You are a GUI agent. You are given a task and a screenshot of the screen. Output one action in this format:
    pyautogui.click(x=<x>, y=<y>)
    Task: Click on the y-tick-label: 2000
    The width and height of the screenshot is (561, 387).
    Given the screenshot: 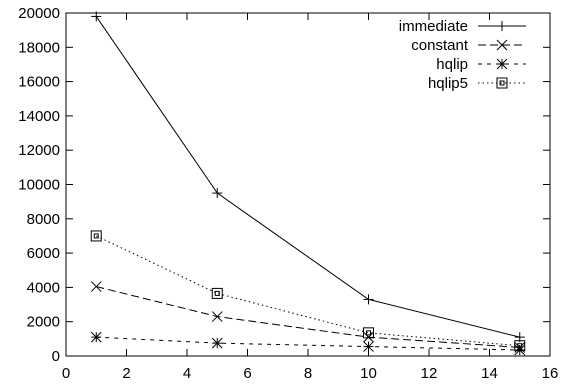 What is the action you would take?
    pyautogui.click(x=43, y=322)
    